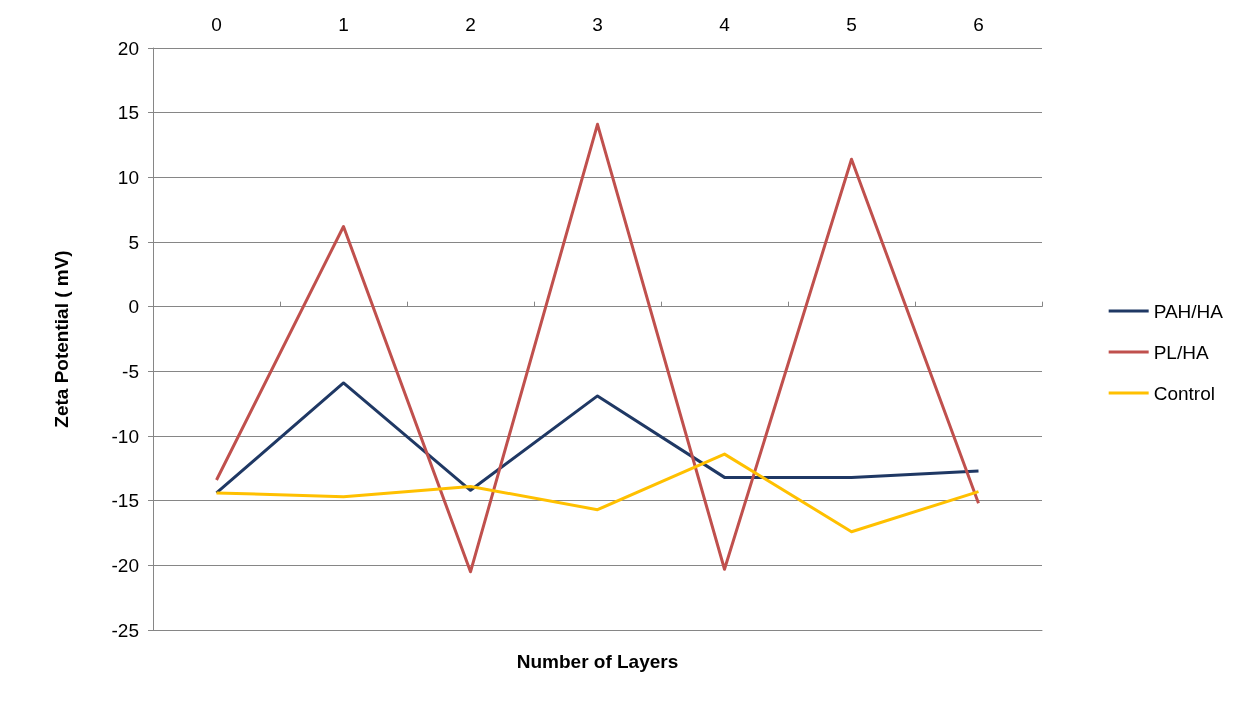 This screenshot has width=1256, height=704. I want to click on x-tick-label: 2, so click(470, 24).